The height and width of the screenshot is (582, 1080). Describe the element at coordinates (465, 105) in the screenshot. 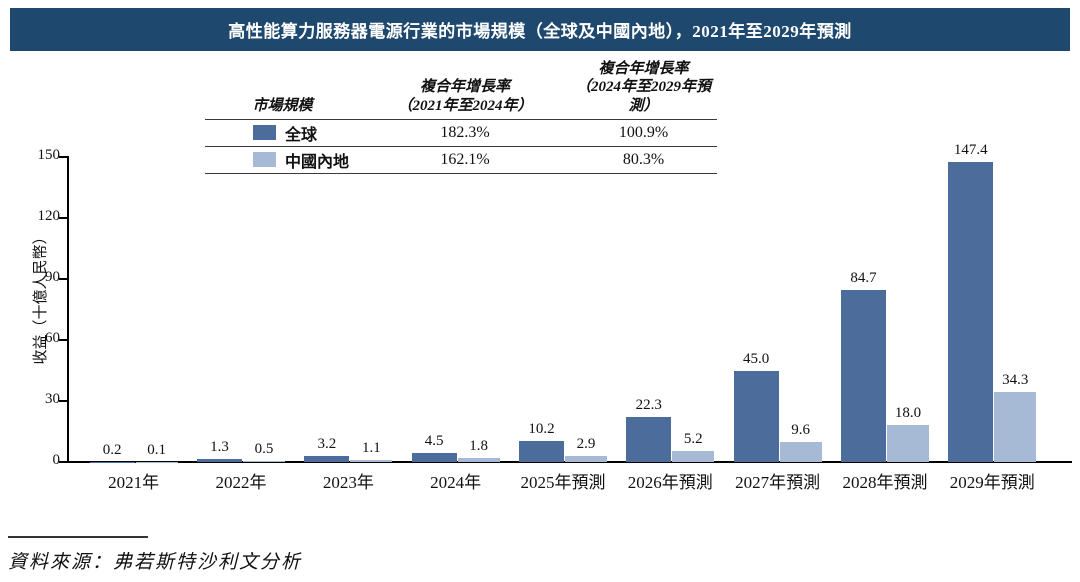

I see `legend-header-cagr1-line2: （2021年至2024年）` at that location.